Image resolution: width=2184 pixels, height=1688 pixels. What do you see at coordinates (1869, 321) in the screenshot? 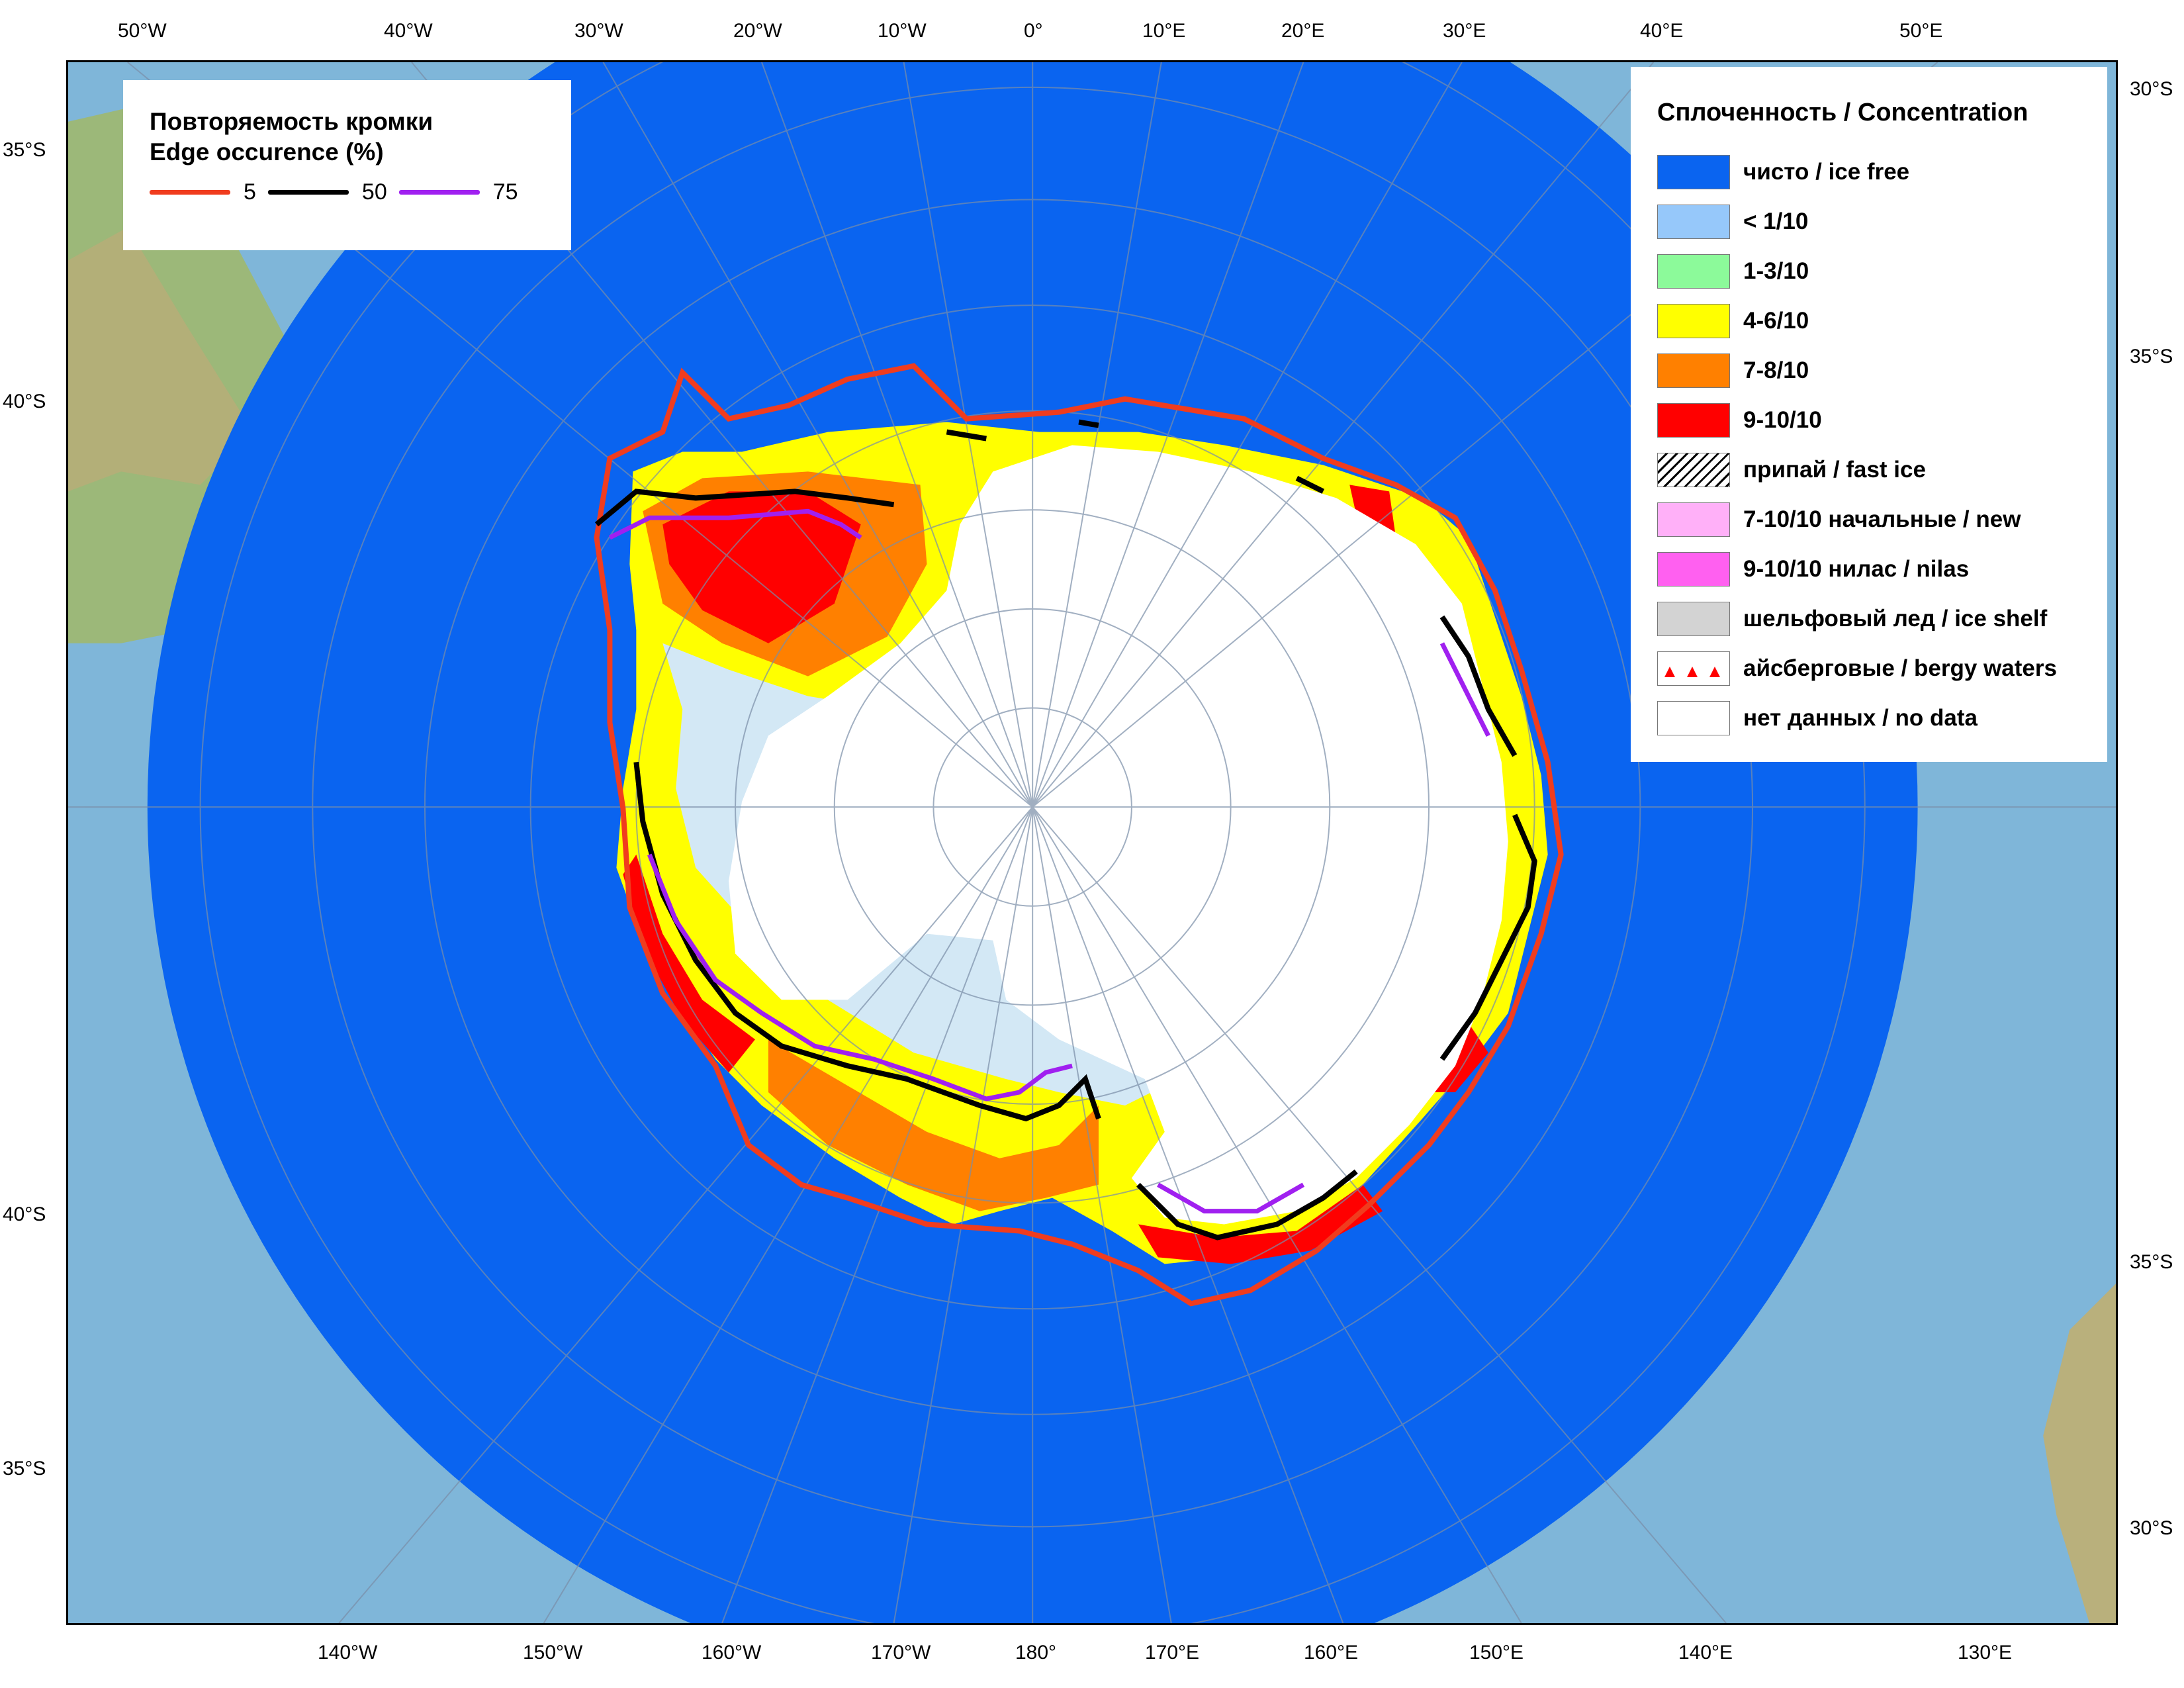
I see `concentration-legend-item: 4-6/10` at bounding box center [1869, 321].